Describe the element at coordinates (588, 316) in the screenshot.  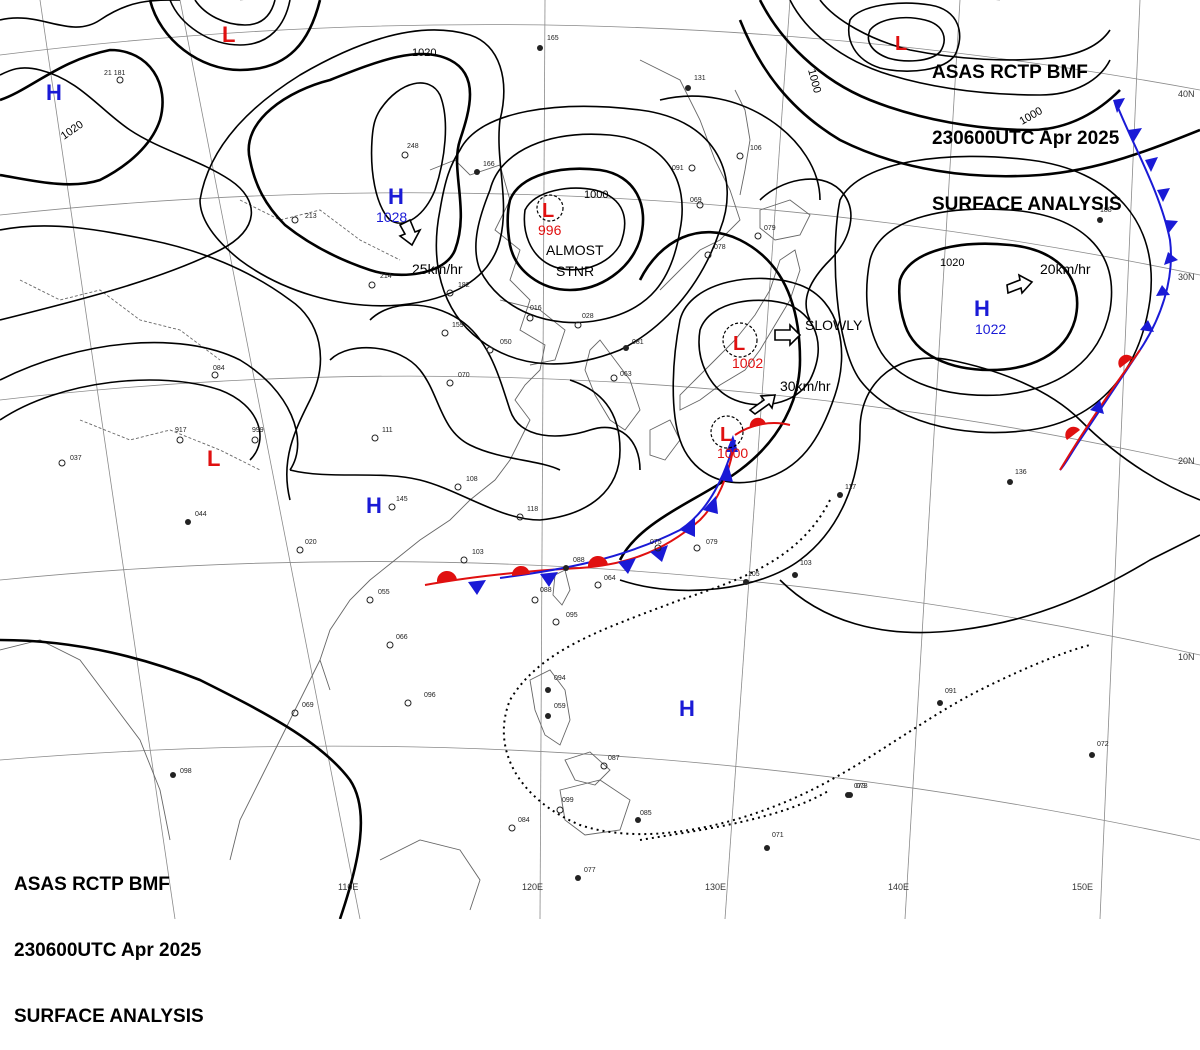
I see `svg-text: 028` at that location.